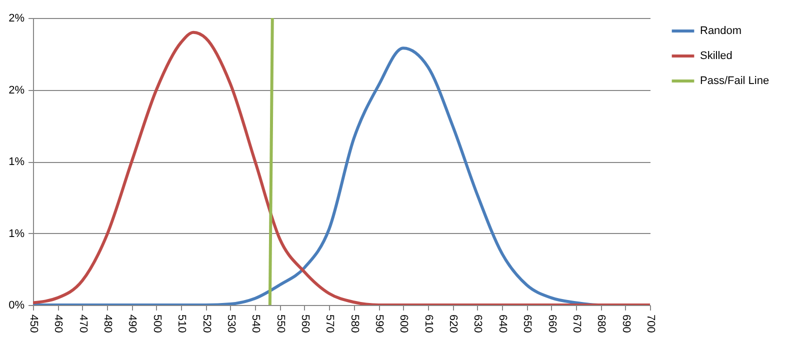  What do you see at coordinates (16, 306) in the screenshot?
I see `y-tick-label: 0%` at bounding box center [16, 306].